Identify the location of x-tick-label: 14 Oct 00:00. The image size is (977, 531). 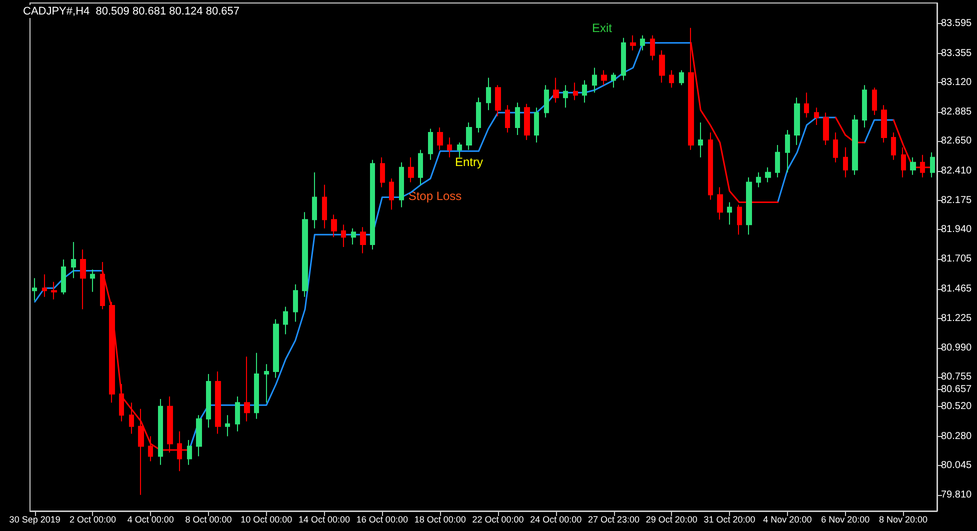
(324, 519).